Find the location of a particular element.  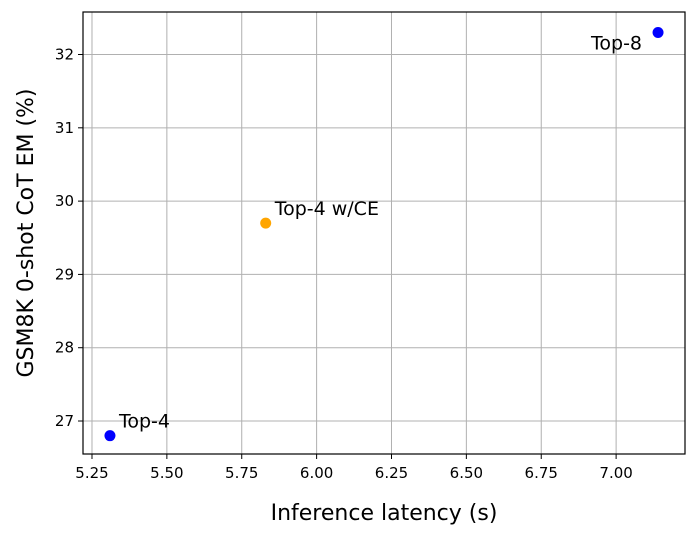

y-tick-label: 27 is located at coordinates (64, 421).